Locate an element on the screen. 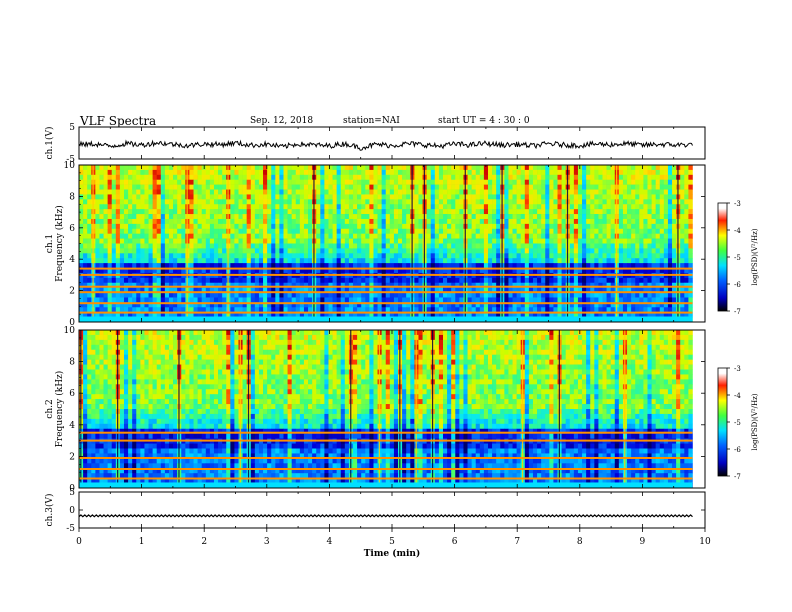 This screenshot has width=792, height=612. y-axis-label: ch.3(V) is located at coordinates (49, 510).